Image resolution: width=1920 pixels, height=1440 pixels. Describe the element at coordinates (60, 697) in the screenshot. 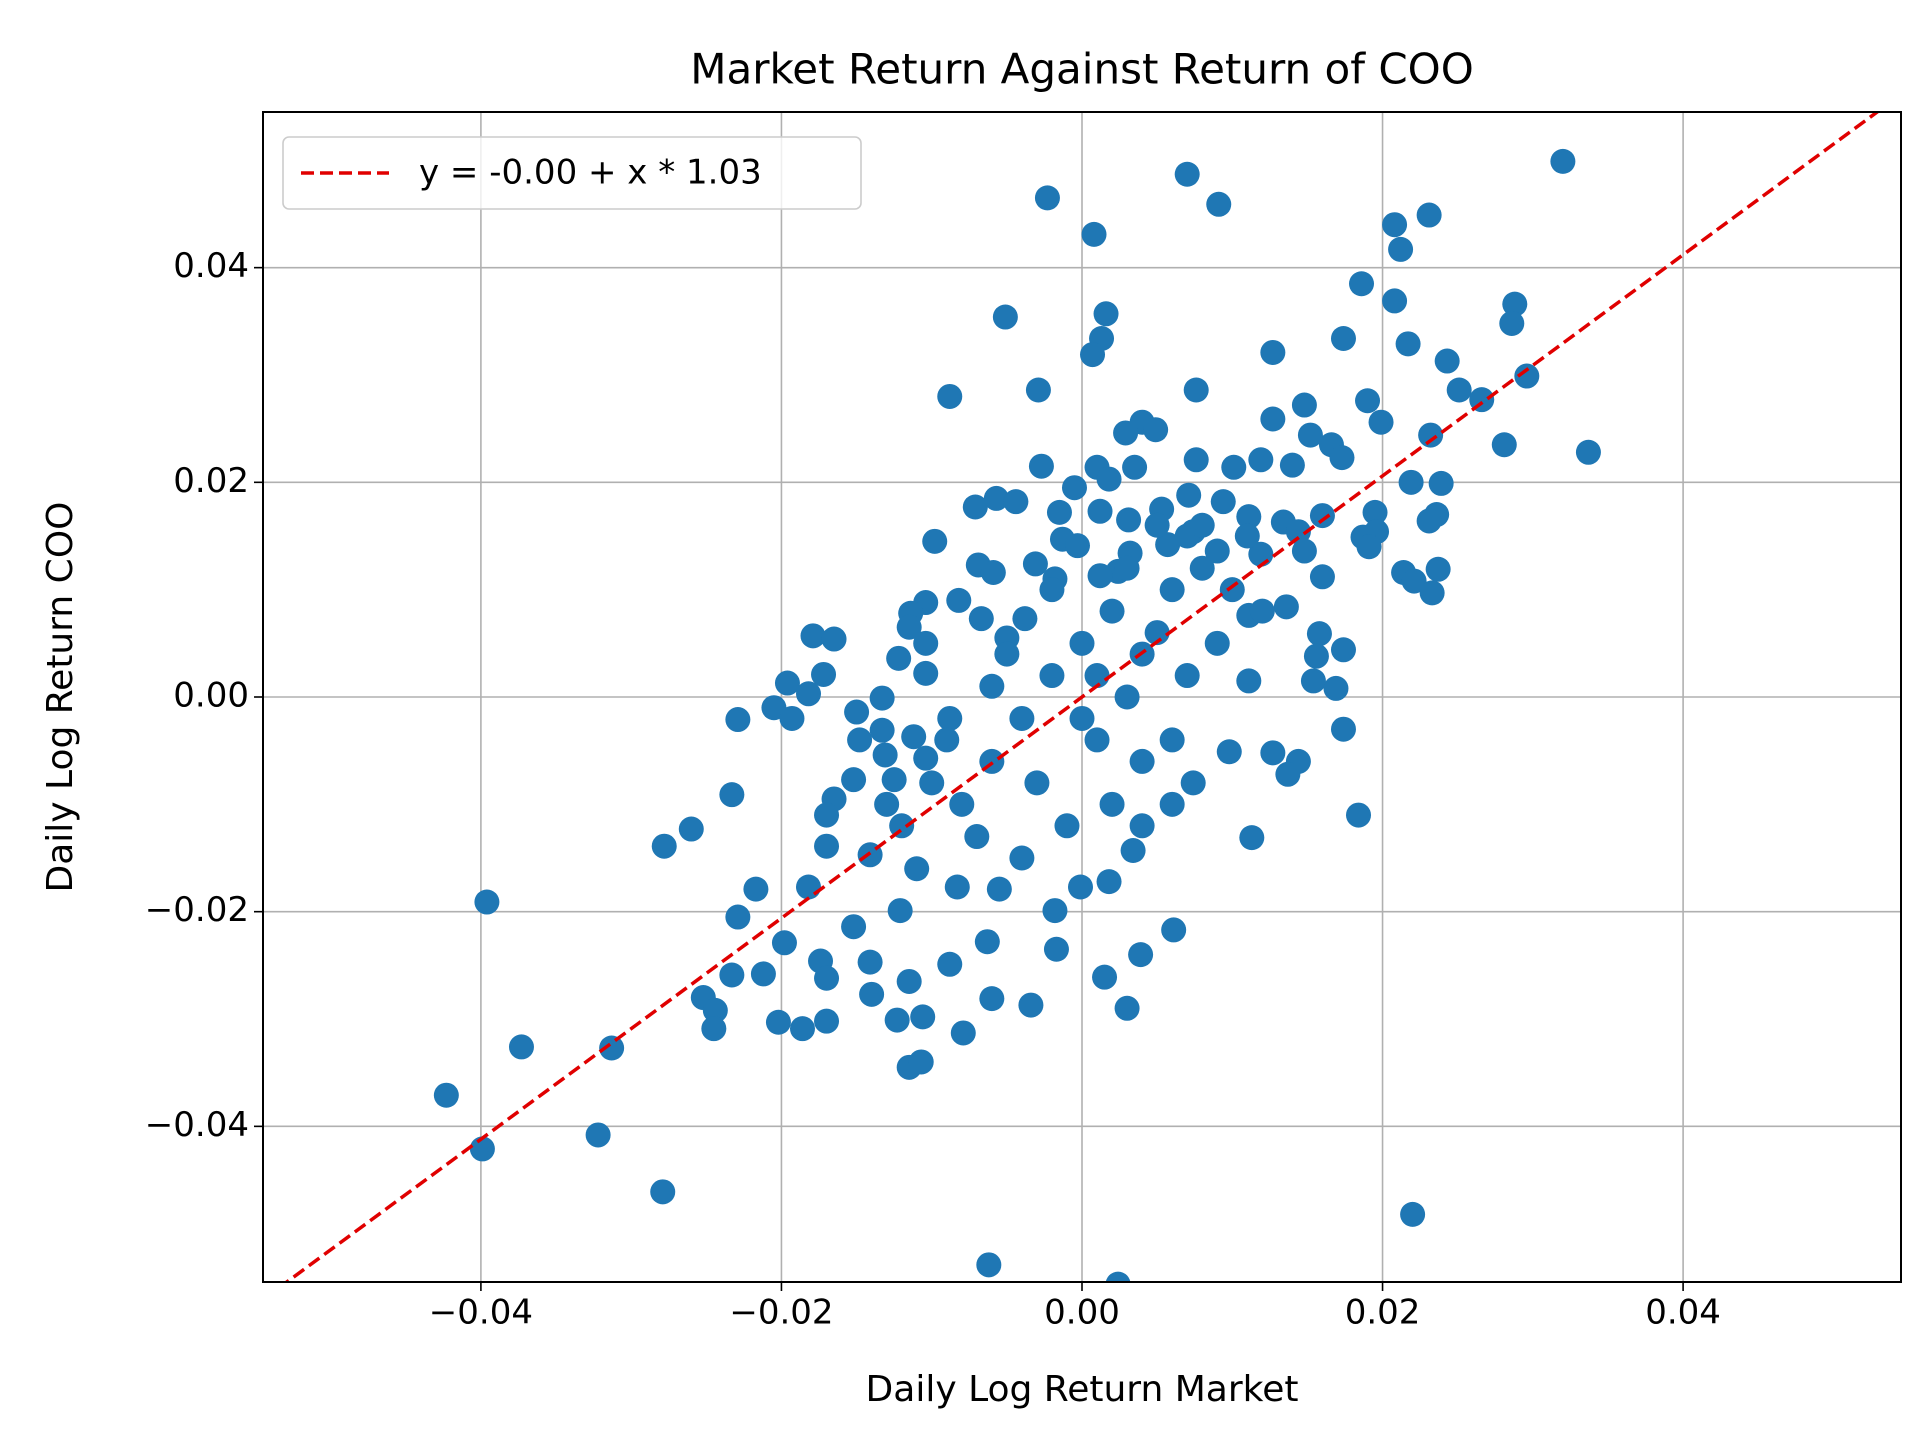

I see `y-axis-label: Daily Log Return COO` at that location.